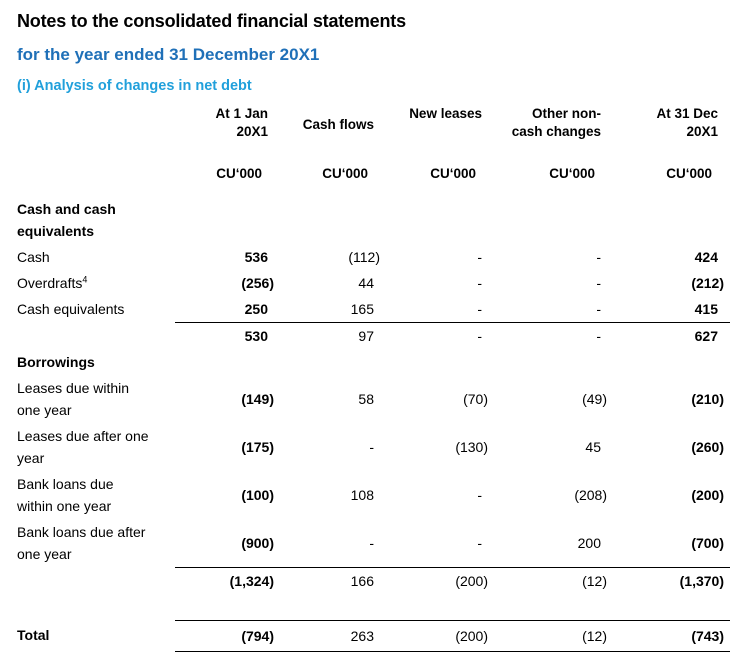 This screenshot has height=652, width=744. I want to click on col-header-new-leases: New leases, so click(445, 113).